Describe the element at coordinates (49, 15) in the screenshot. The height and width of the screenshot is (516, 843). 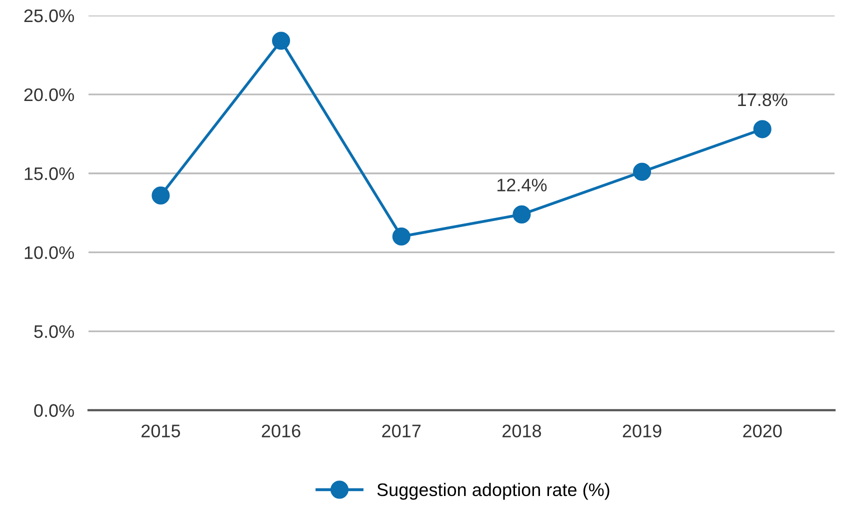
I see `y-tick-label: 25.0%` at that location.